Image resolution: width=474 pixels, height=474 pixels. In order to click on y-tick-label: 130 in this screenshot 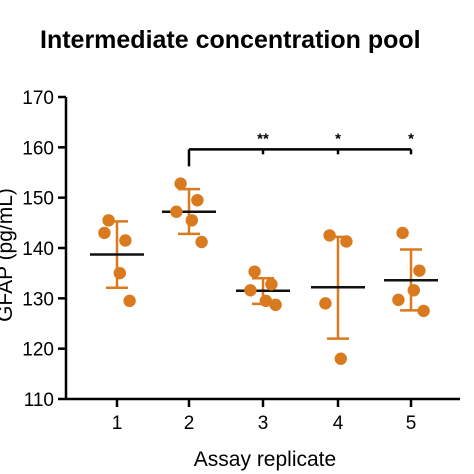, I will do `click(38, 299)`.